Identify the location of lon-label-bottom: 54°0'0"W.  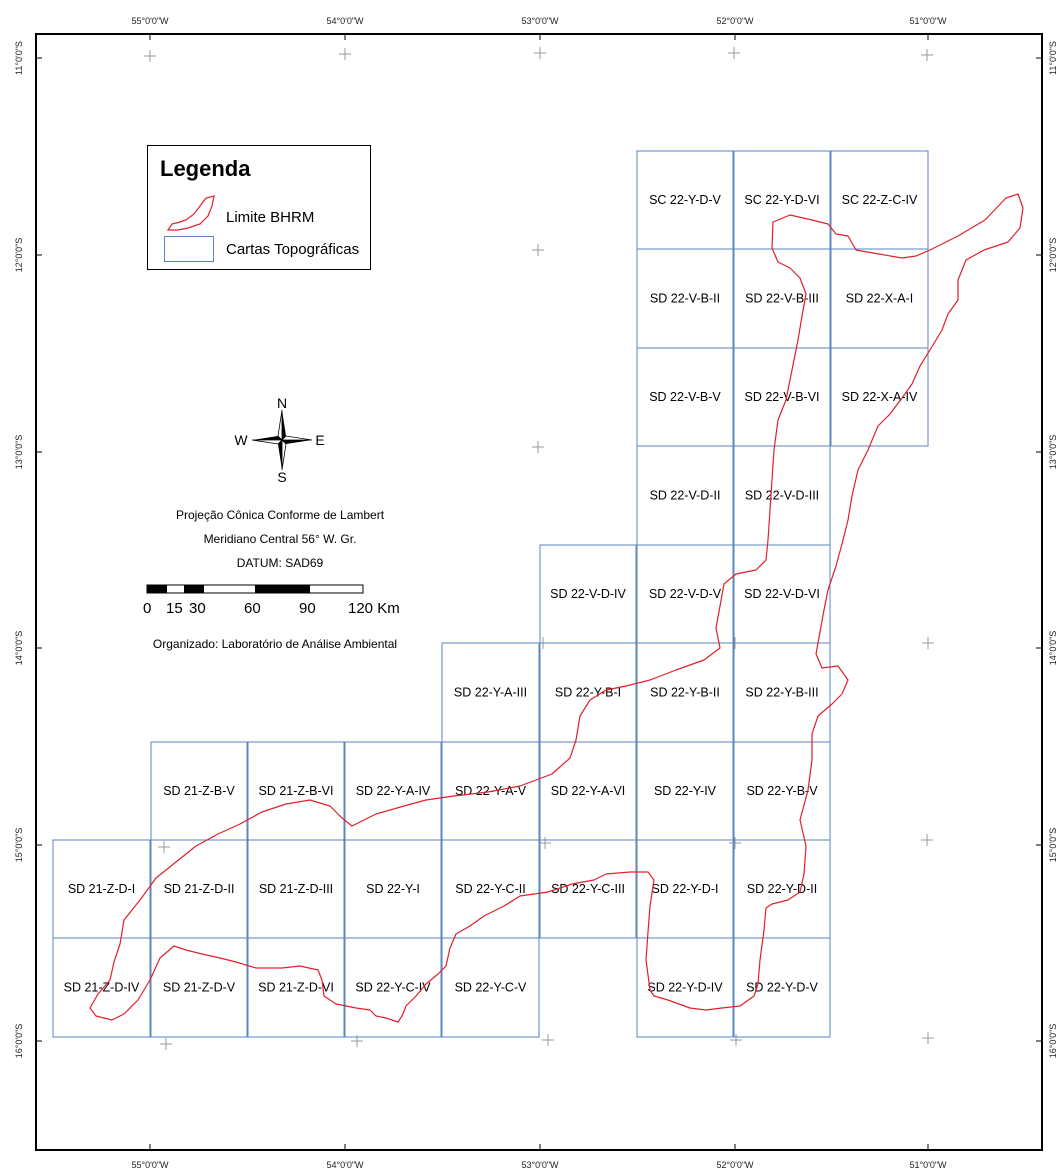
(345, 1165).